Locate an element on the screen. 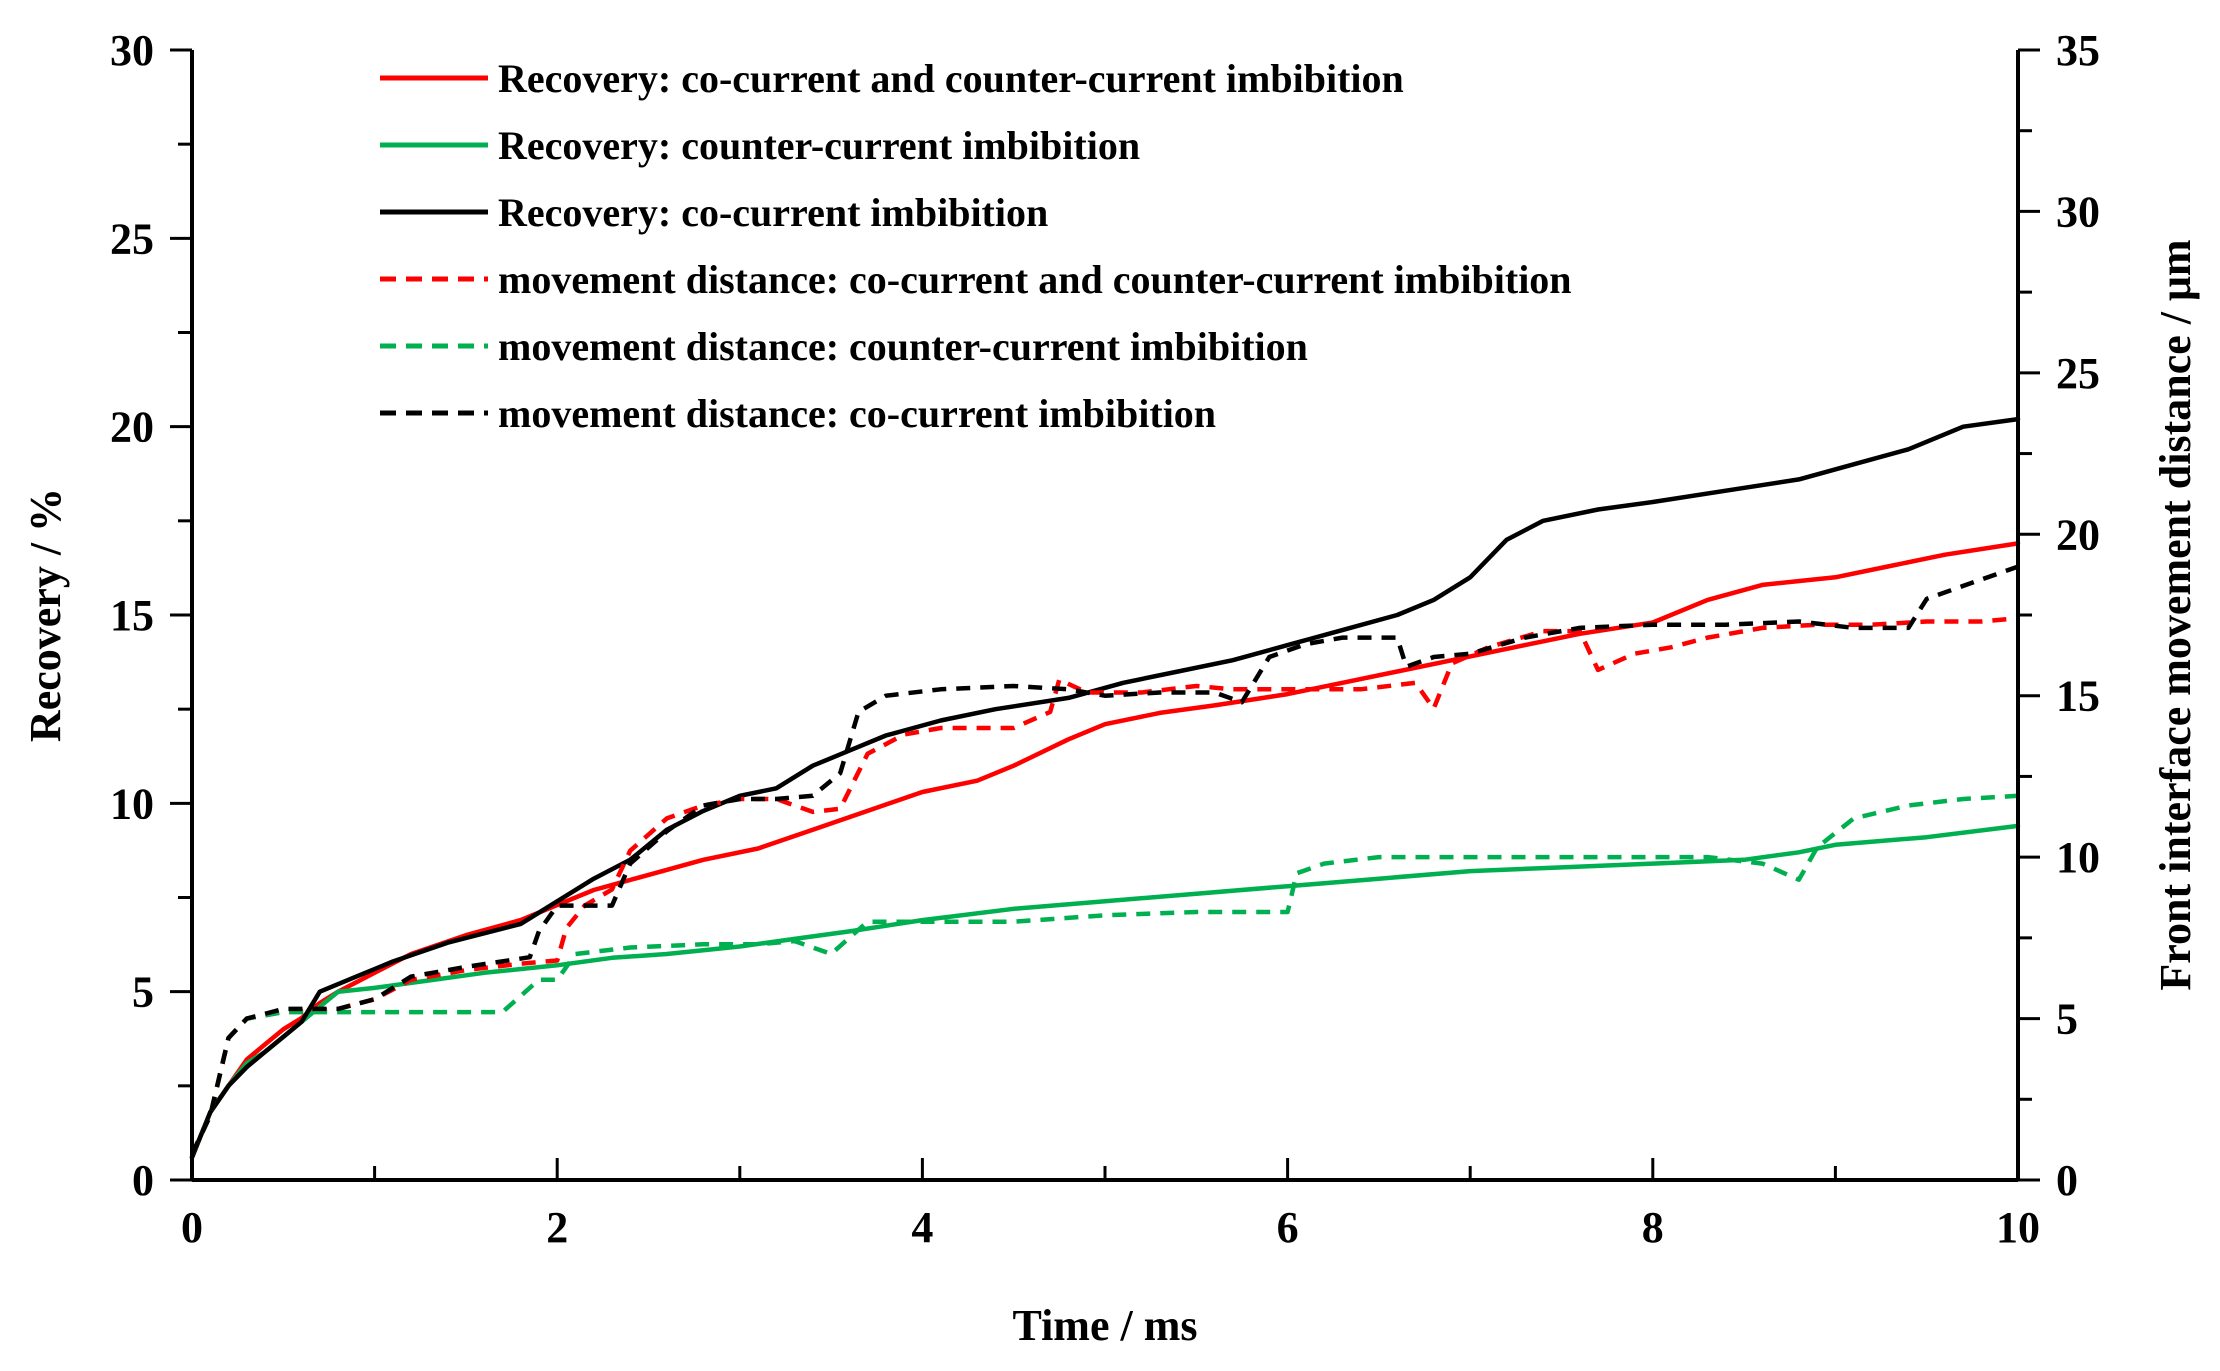 This screenshot has width=2220, height=1371. y-tick-label: 25 is located at coordinates (132, 238).